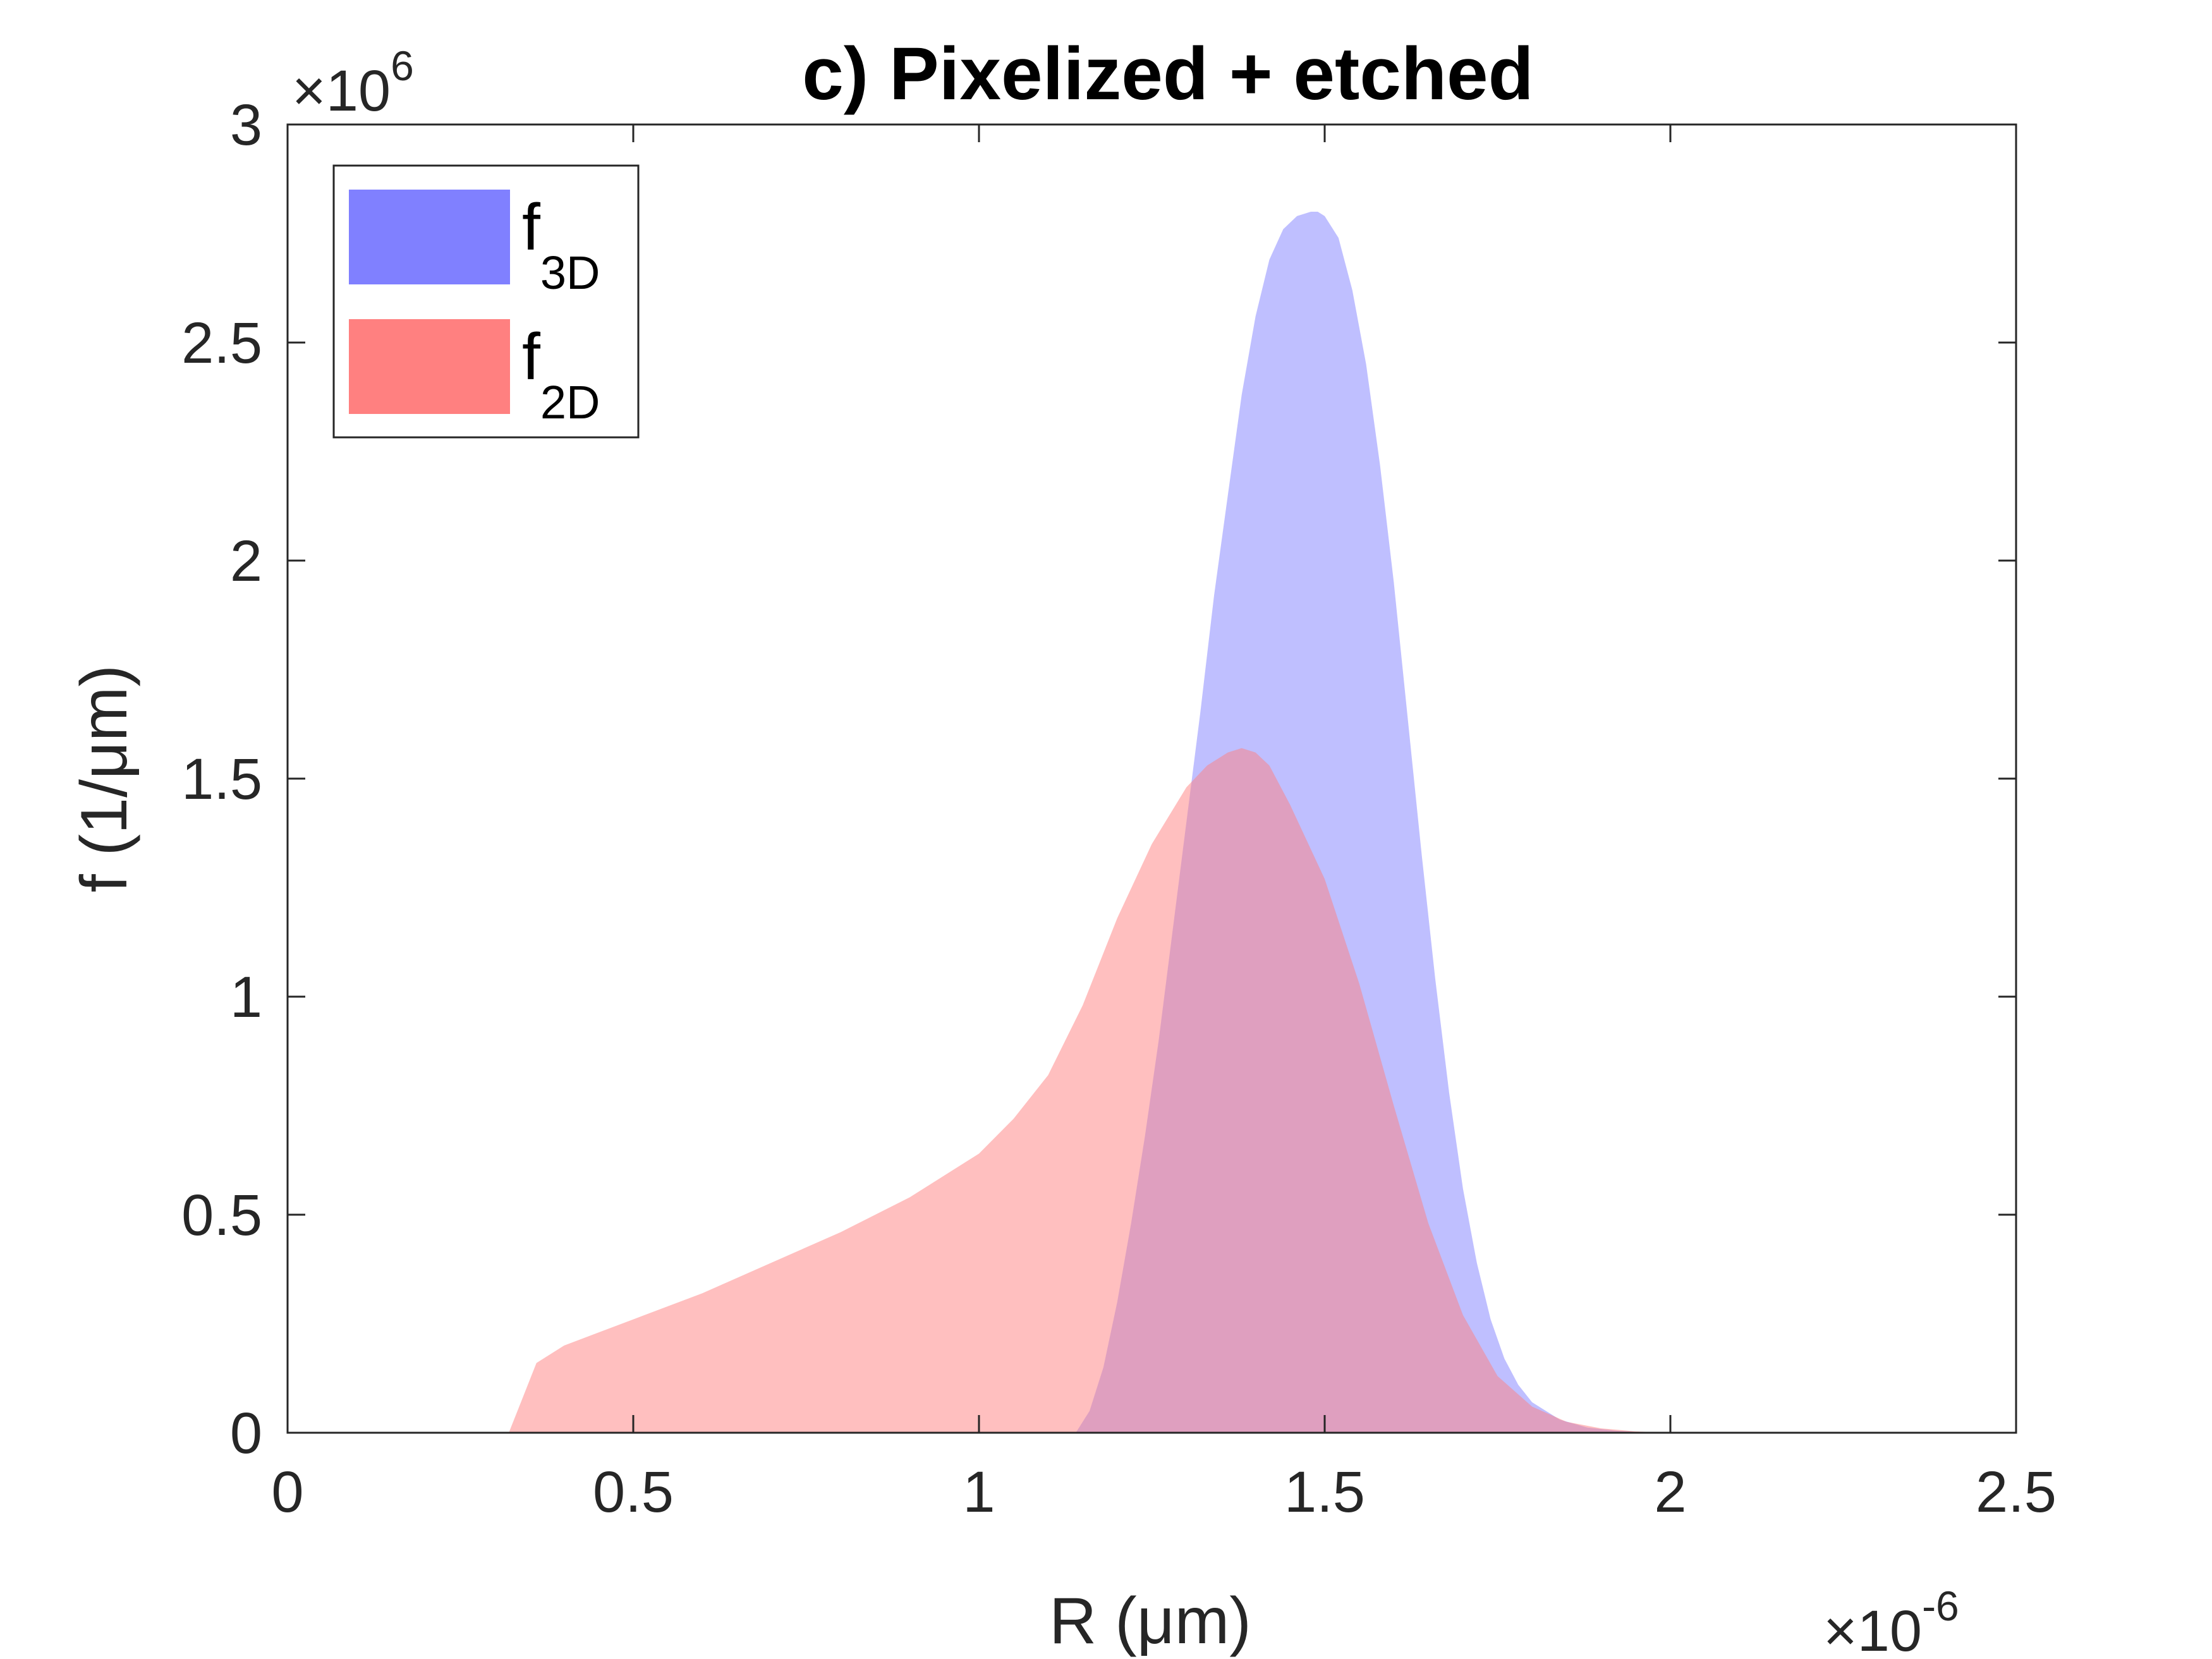 Image resolution: width=2212 pixels, height=1659 pixels. I want to click on legend-label-f3d: f3D, so click(561, 245).